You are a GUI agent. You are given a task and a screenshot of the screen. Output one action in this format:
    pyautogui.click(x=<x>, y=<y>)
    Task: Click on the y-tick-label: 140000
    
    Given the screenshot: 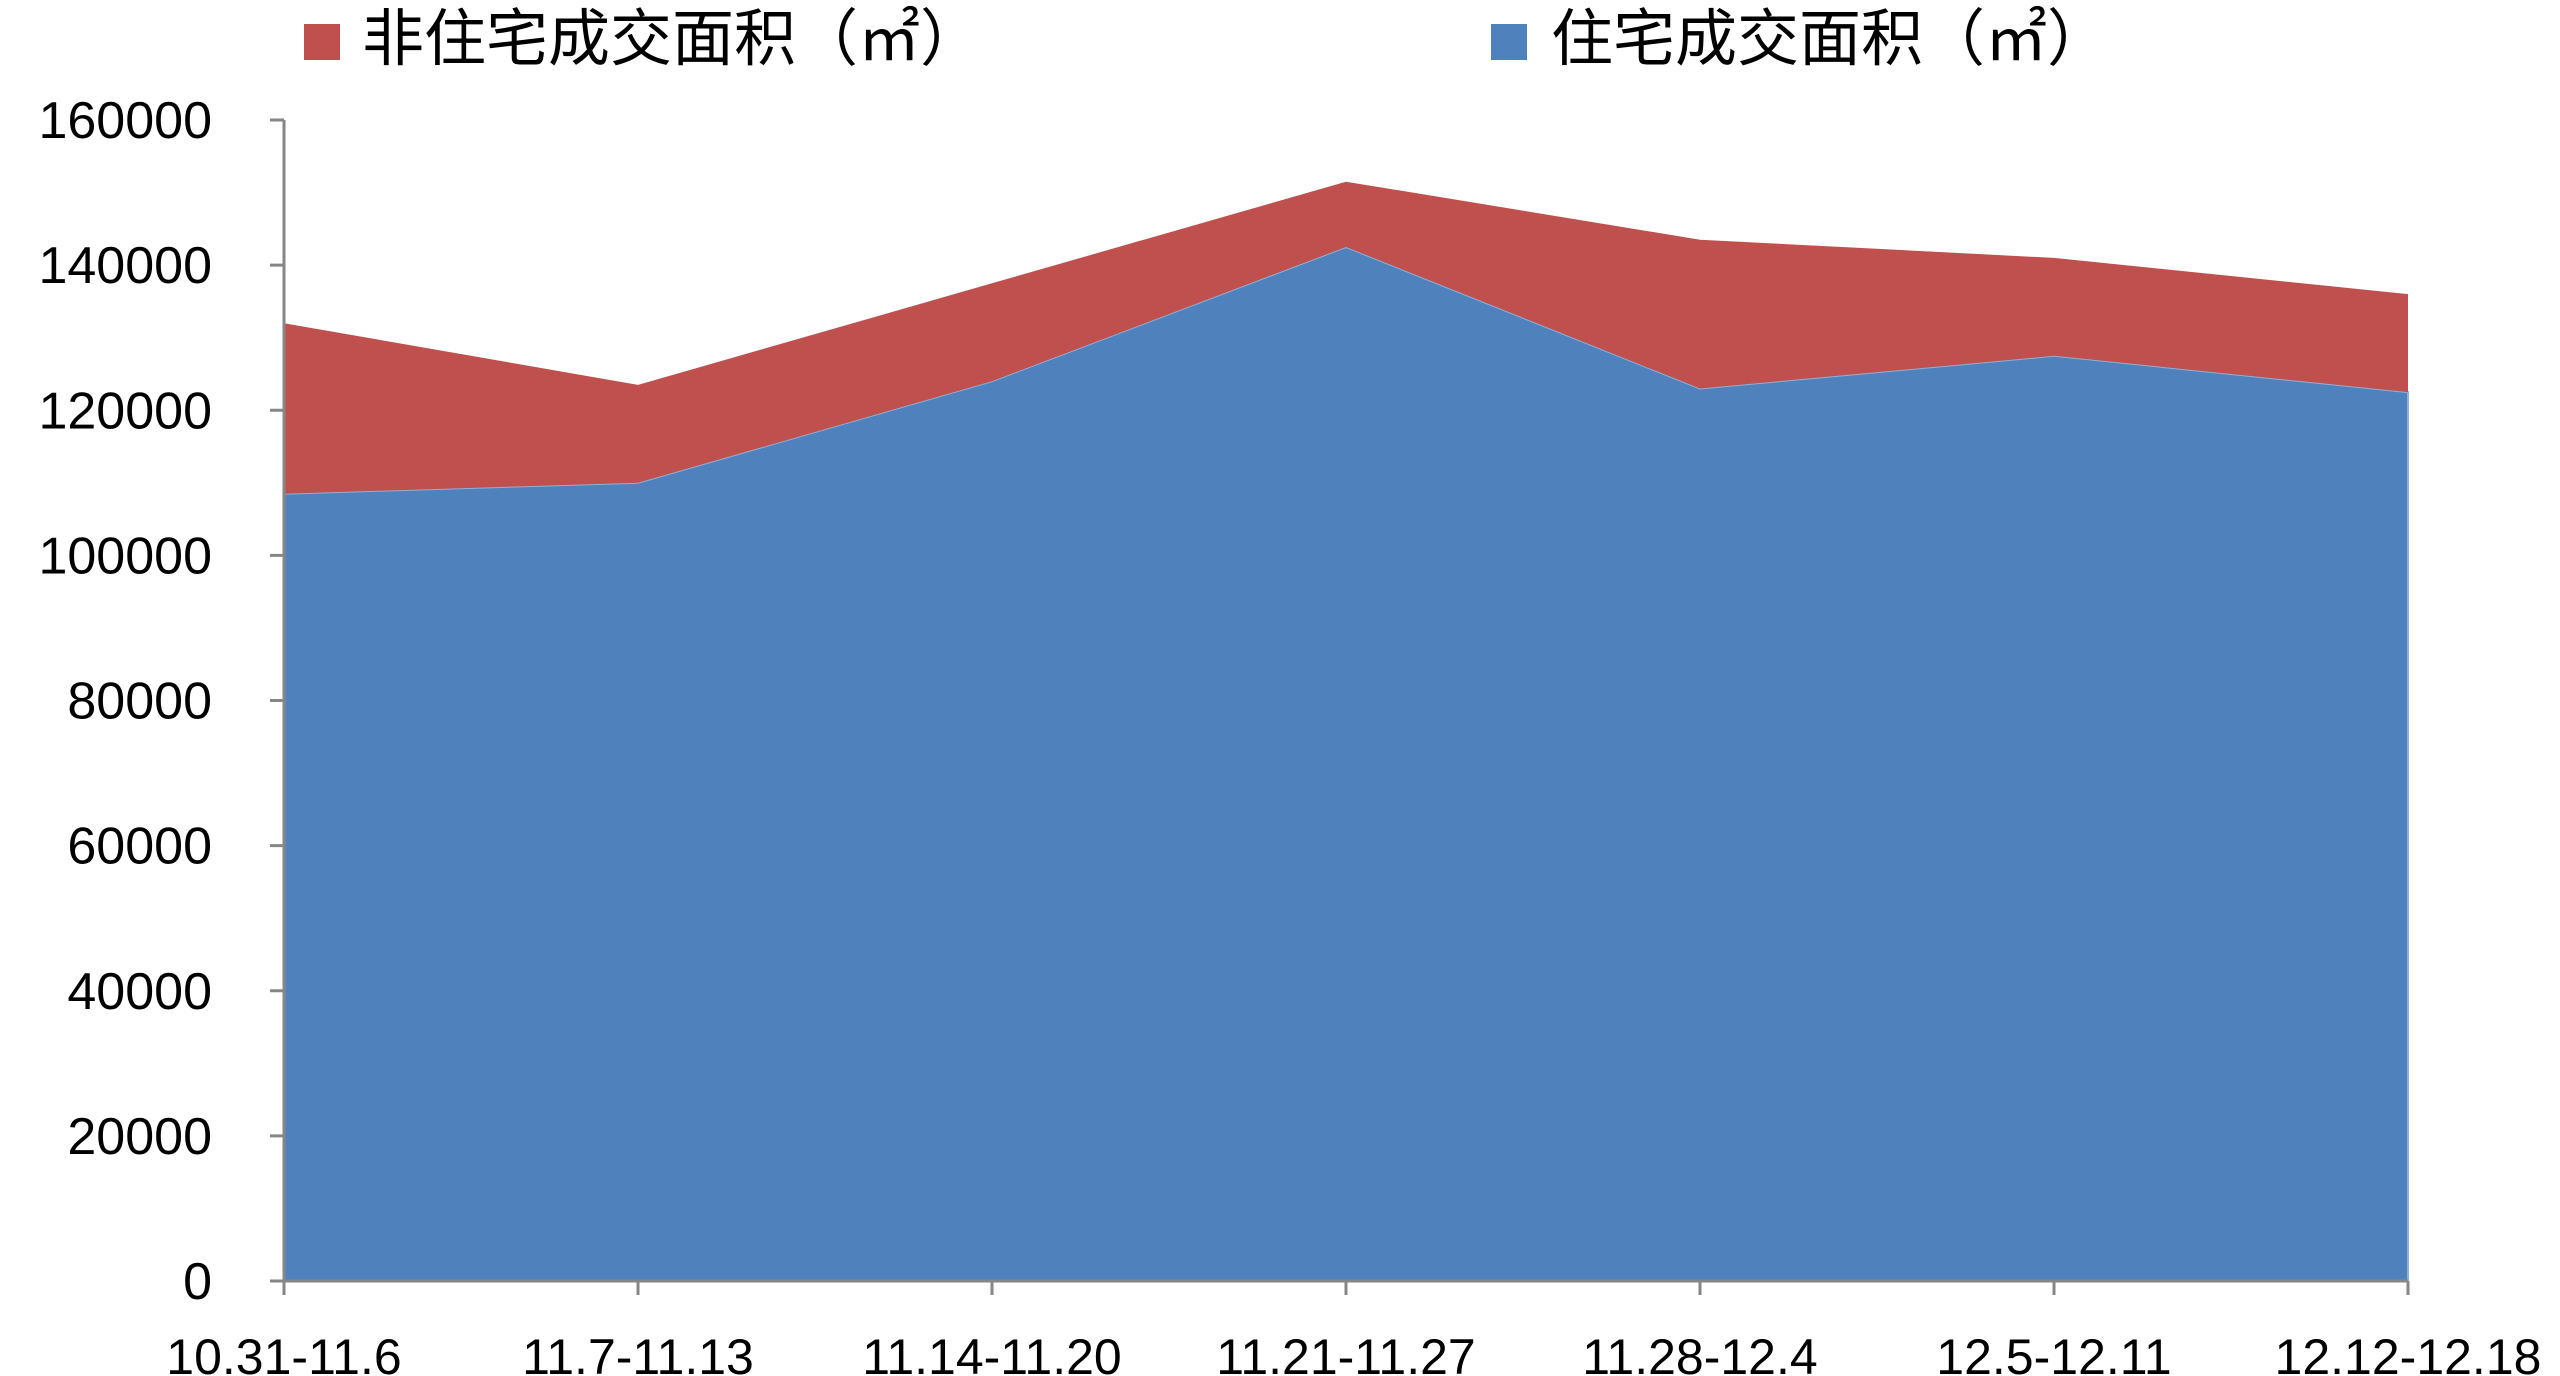 What is the action you would take?
    pyautogui.click(x=125, y=266)
    